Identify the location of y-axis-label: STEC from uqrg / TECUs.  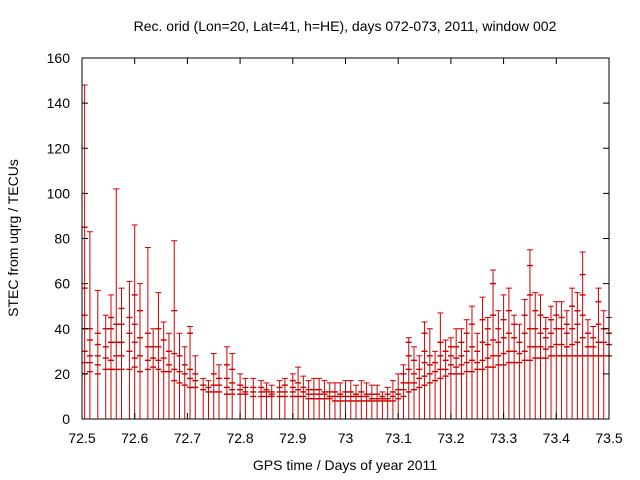
(13, 238).